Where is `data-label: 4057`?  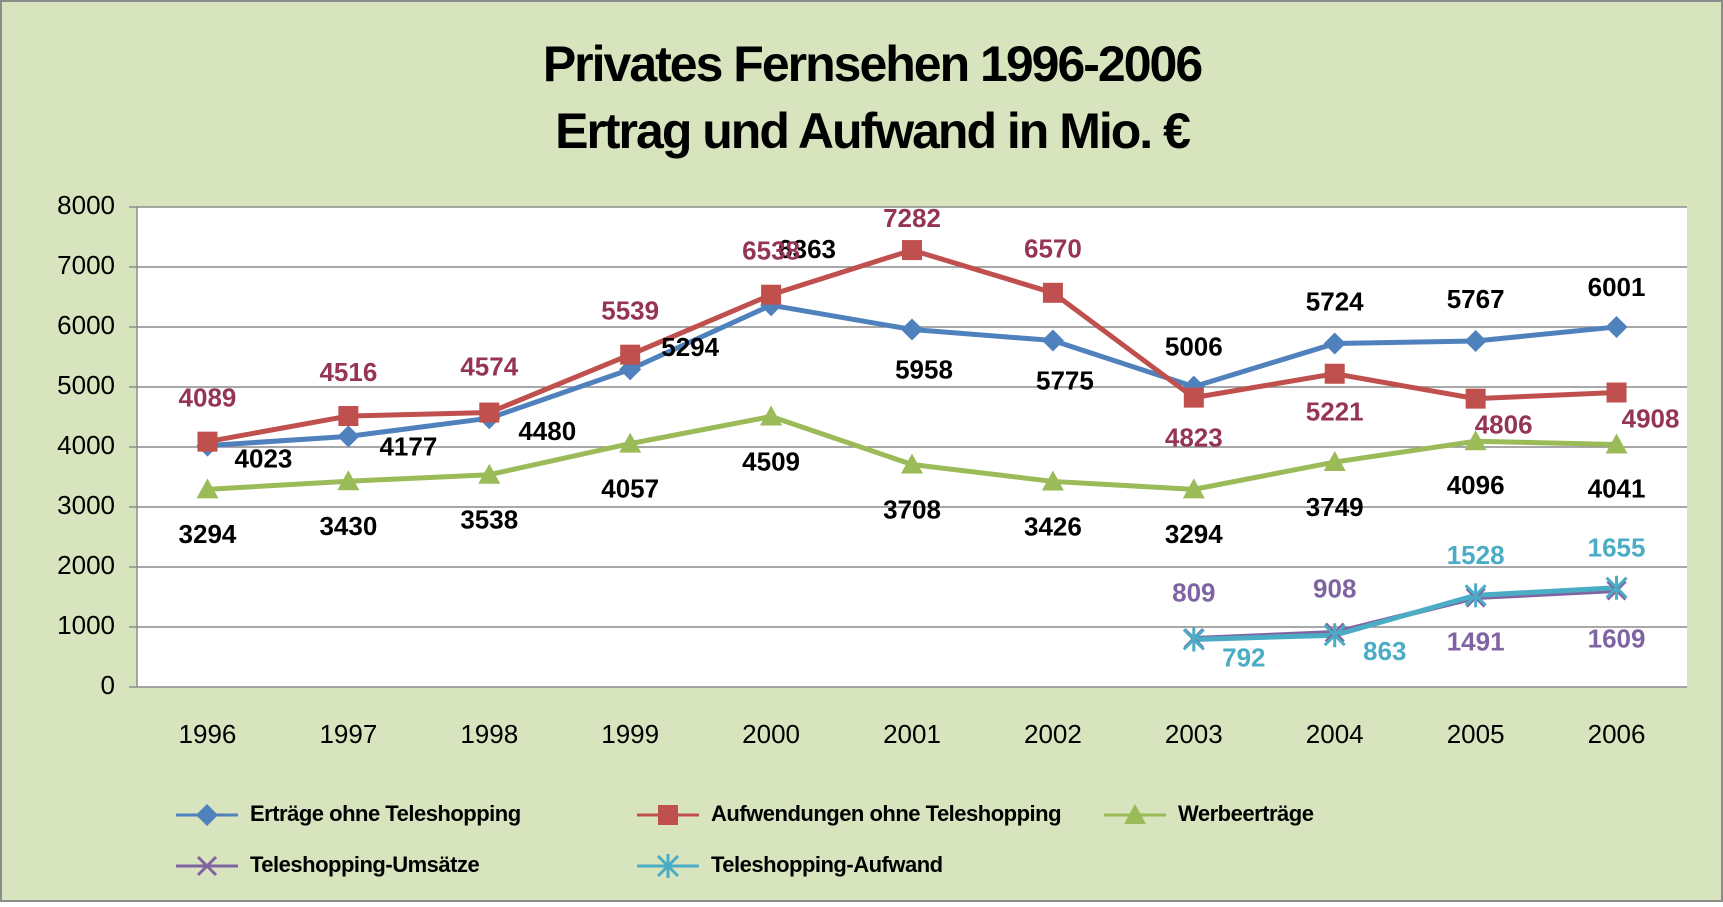
data-label: 4057 is located at coordinates (630, 488).